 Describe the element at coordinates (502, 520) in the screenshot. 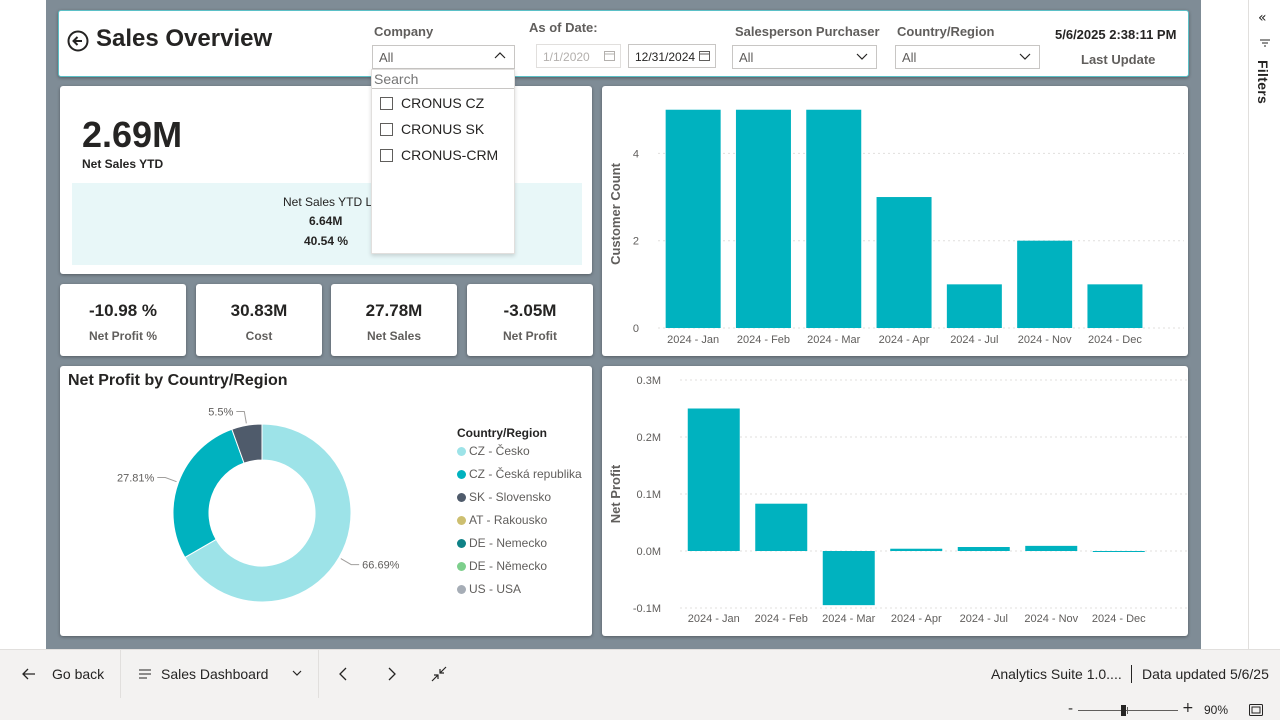

I see `legend-item-at-rakousko: AT - Rakousko` at that location.